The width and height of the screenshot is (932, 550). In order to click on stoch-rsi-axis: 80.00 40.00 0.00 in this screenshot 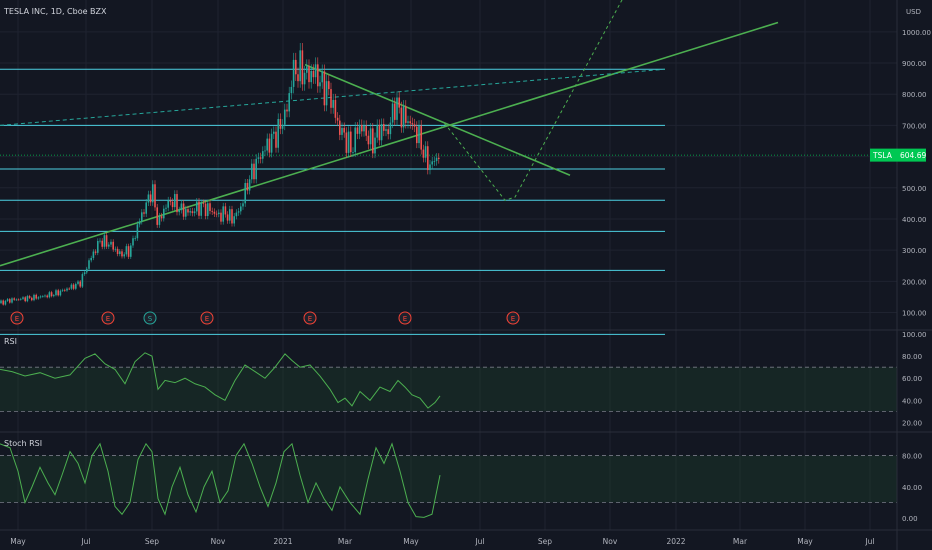, I will do `click(912, 488)`.